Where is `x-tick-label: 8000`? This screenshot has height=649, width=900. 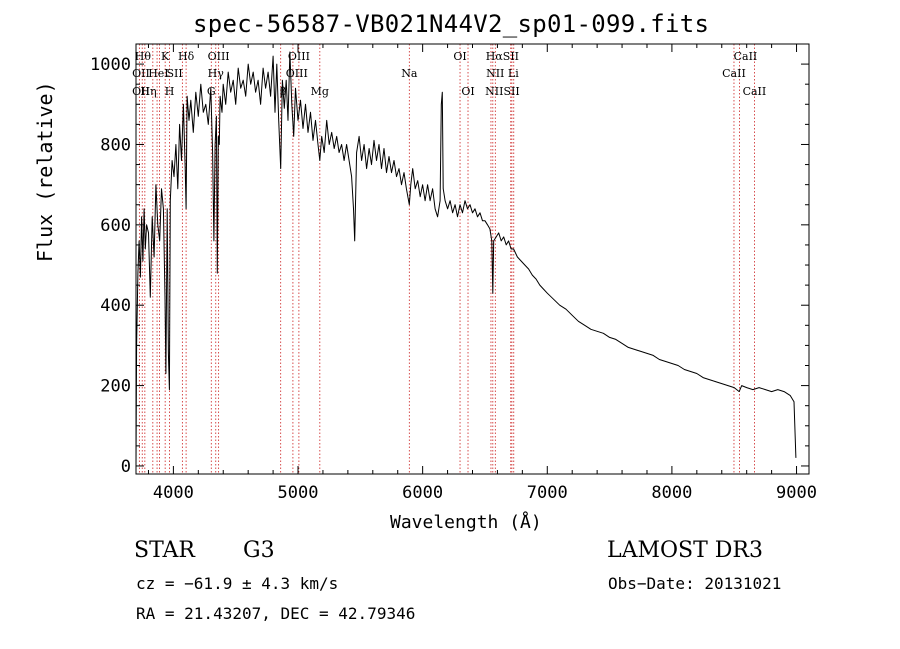 x-tick-label: 8000 is located at coordinates (671, 493).